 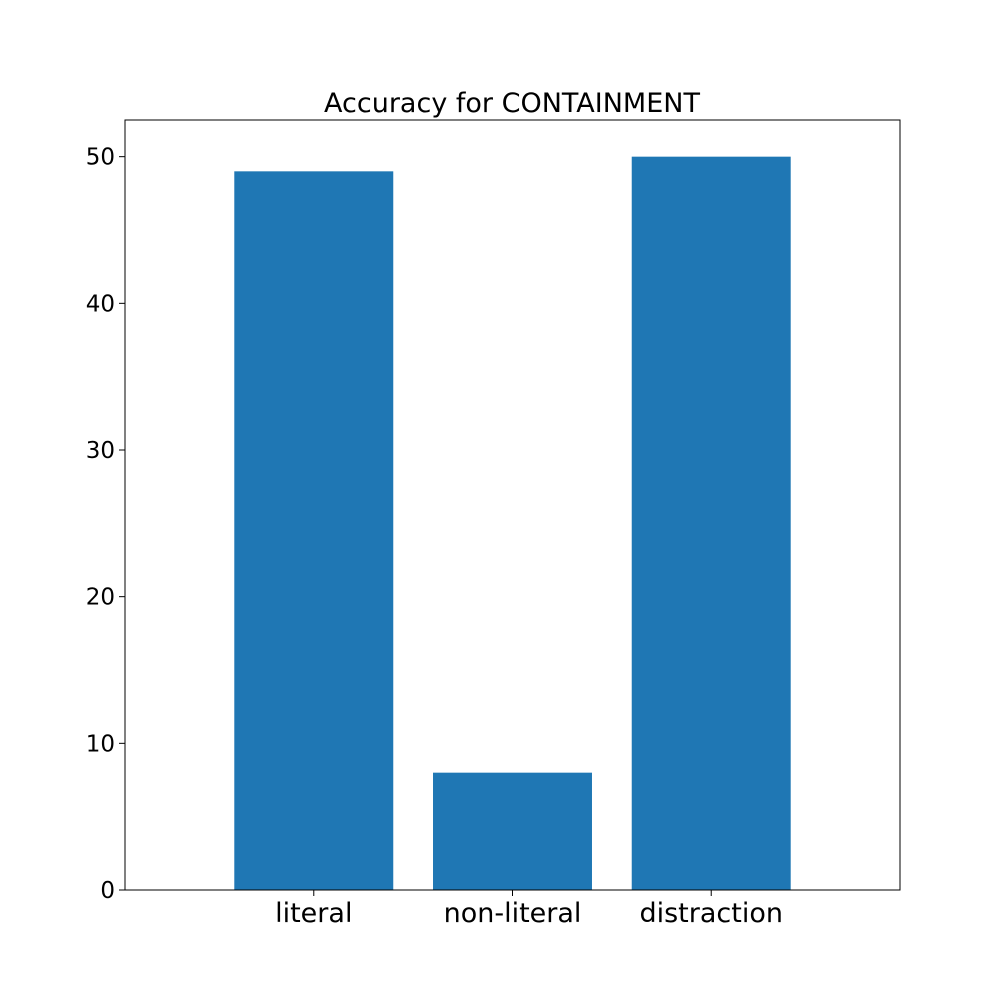 I want to click on x-tick-label: distraction, so click(x=711, y=913).